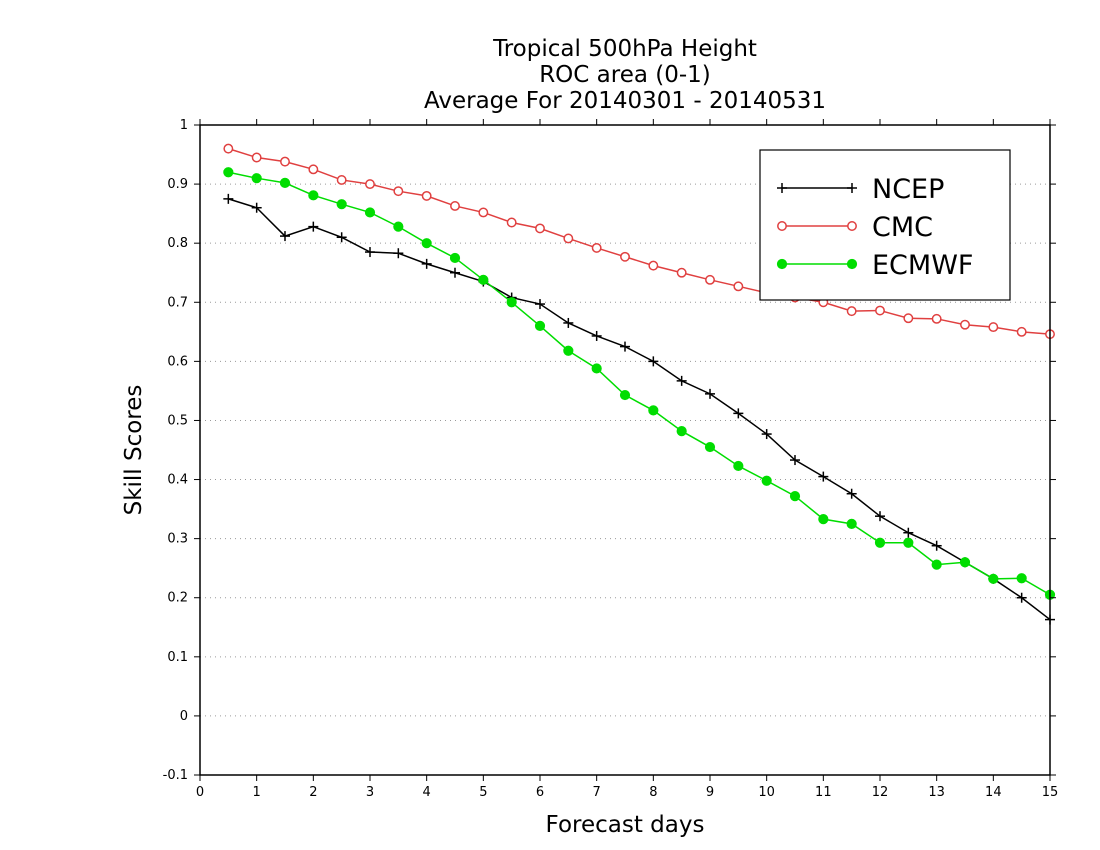 This screenshot has height=850, width=1100. Describe the element at coordinates (860, 189) in the screenshot. I see `legend-item-ncep: NCEP` at that location.